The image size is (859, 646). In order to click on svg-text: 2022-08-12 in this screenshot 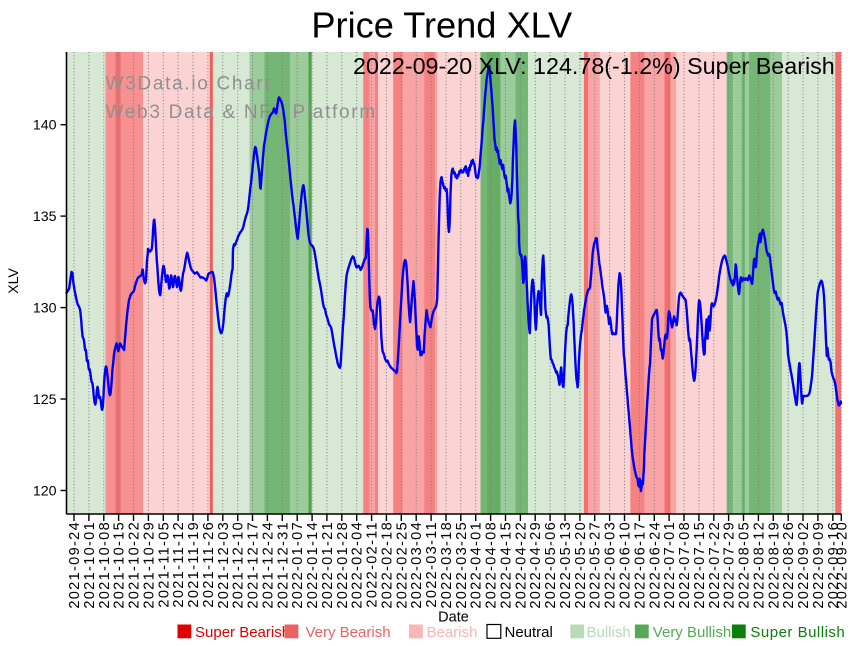, I will do `click(759, 565)`.